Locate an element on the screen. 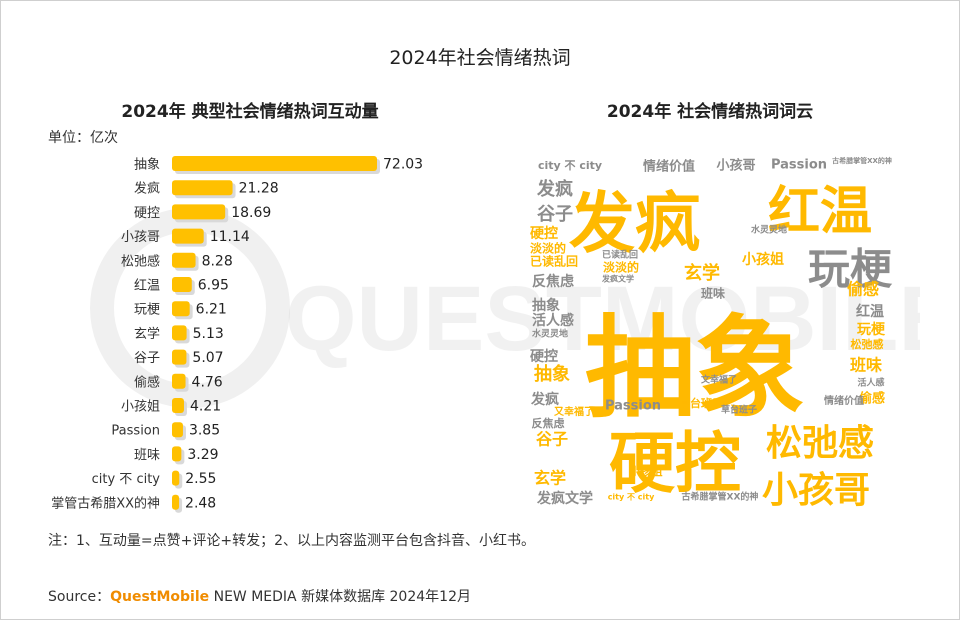 The image size is (960, 620). source-brand: QuestMobile is located at coordinates (160, 597).